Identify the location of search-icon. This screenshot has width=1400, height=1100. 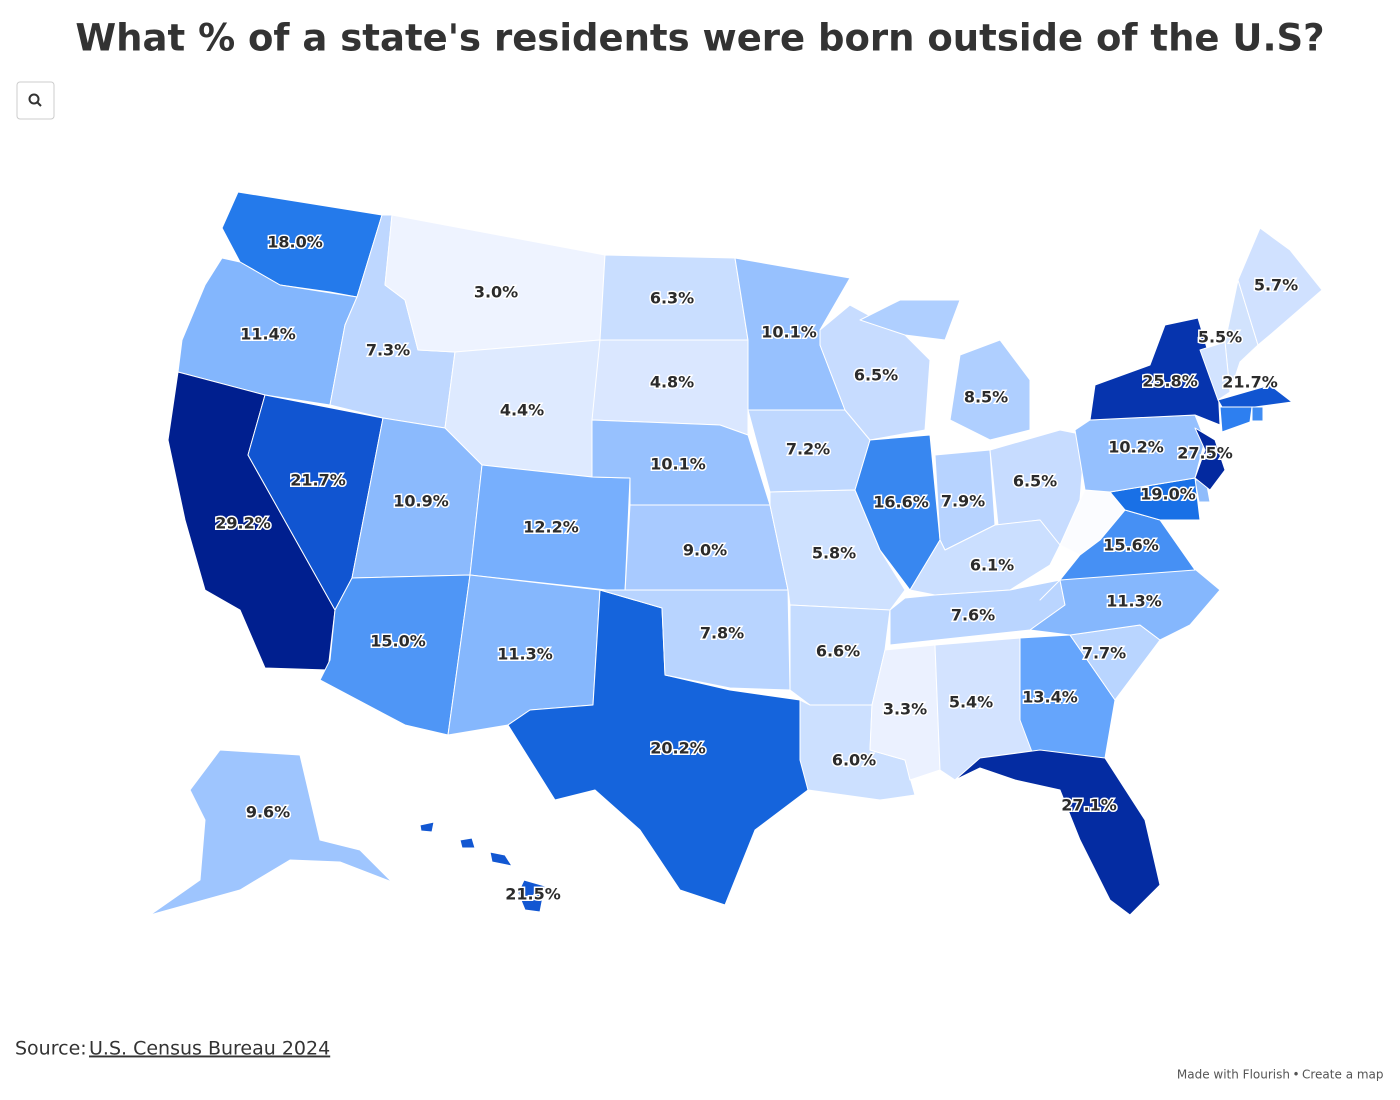
(34, 99).